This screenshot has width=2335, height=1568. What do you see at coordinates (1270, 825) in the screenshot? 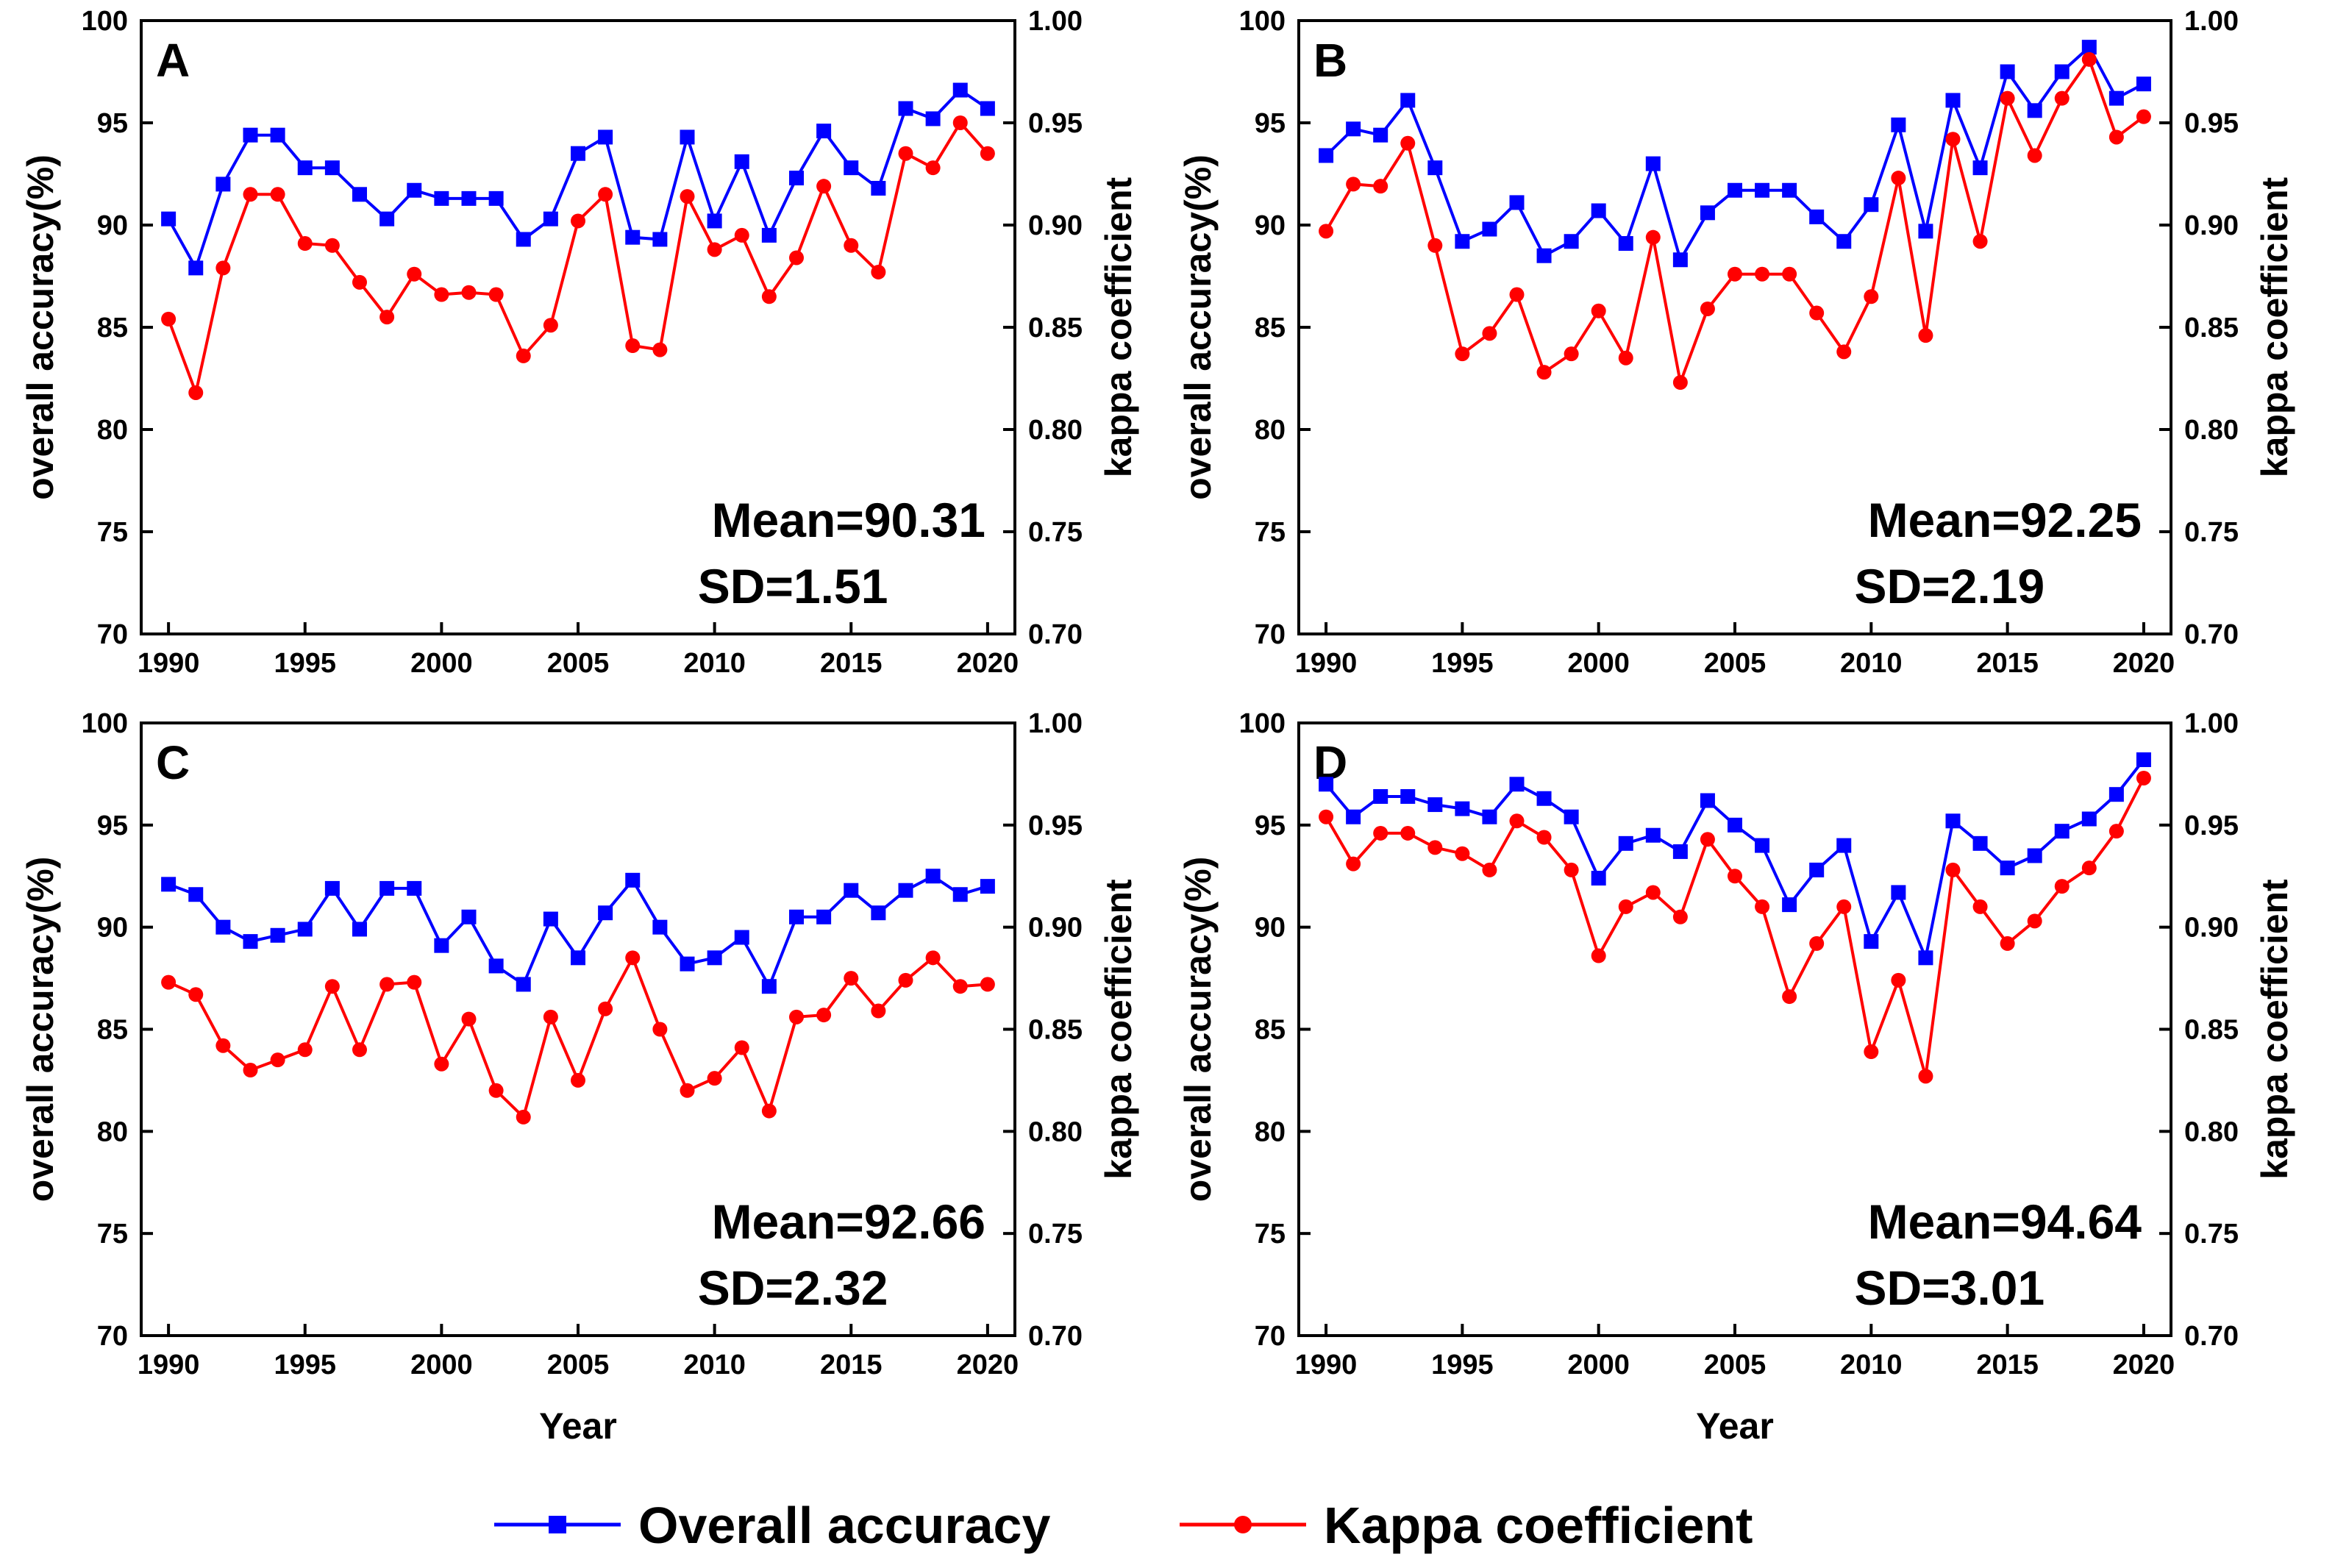
I see `y-tick-label: 95` at bounding box center [1270, 825].